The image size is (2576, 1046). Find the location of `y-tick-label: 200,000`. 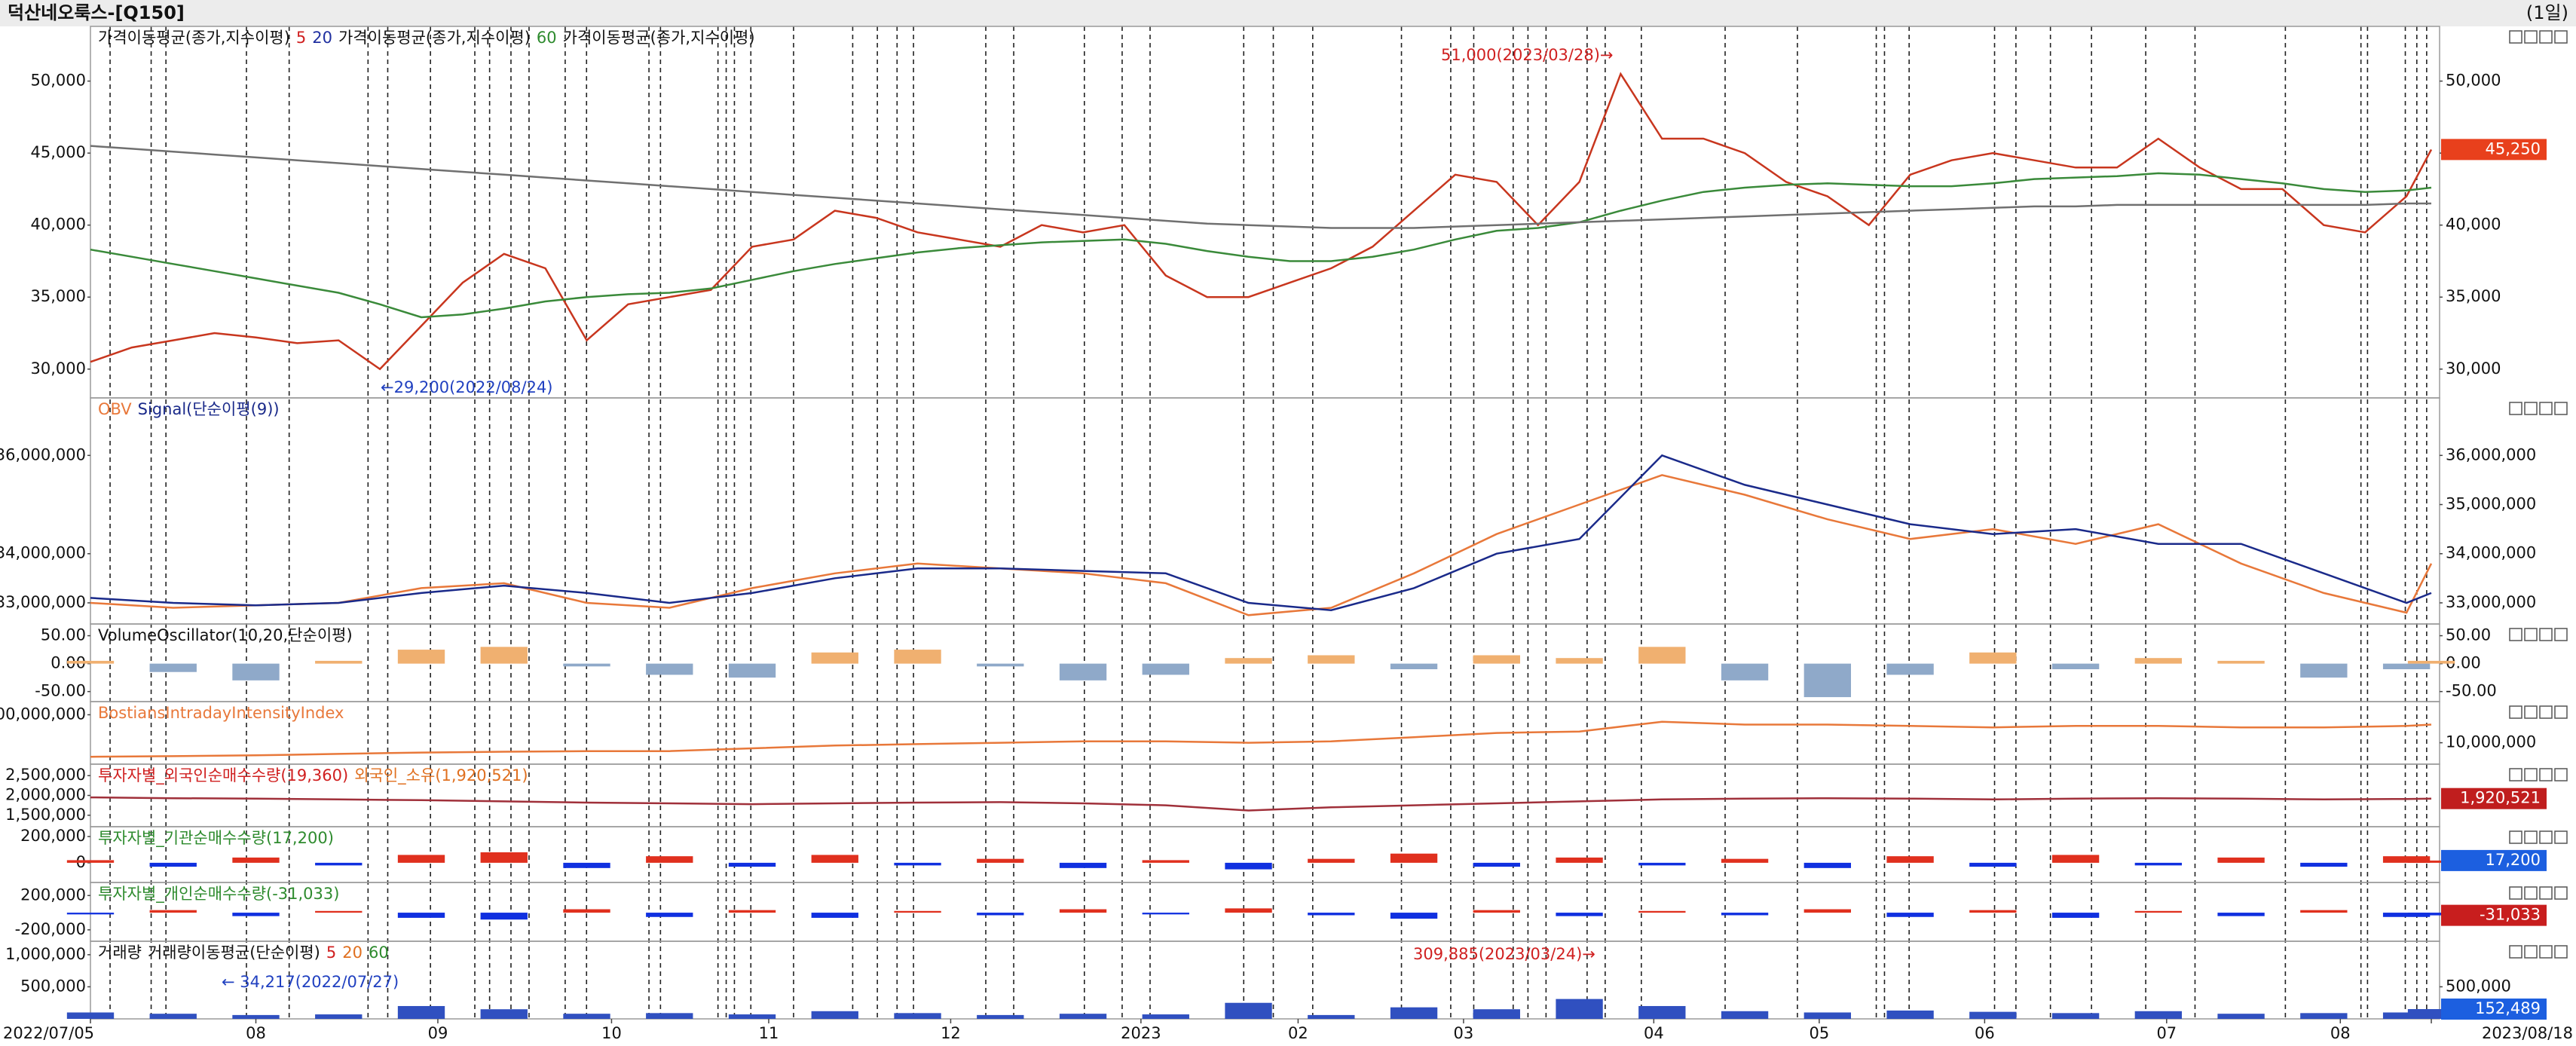

y-tick-label: 200,000 is located at coordinates (53, 836).